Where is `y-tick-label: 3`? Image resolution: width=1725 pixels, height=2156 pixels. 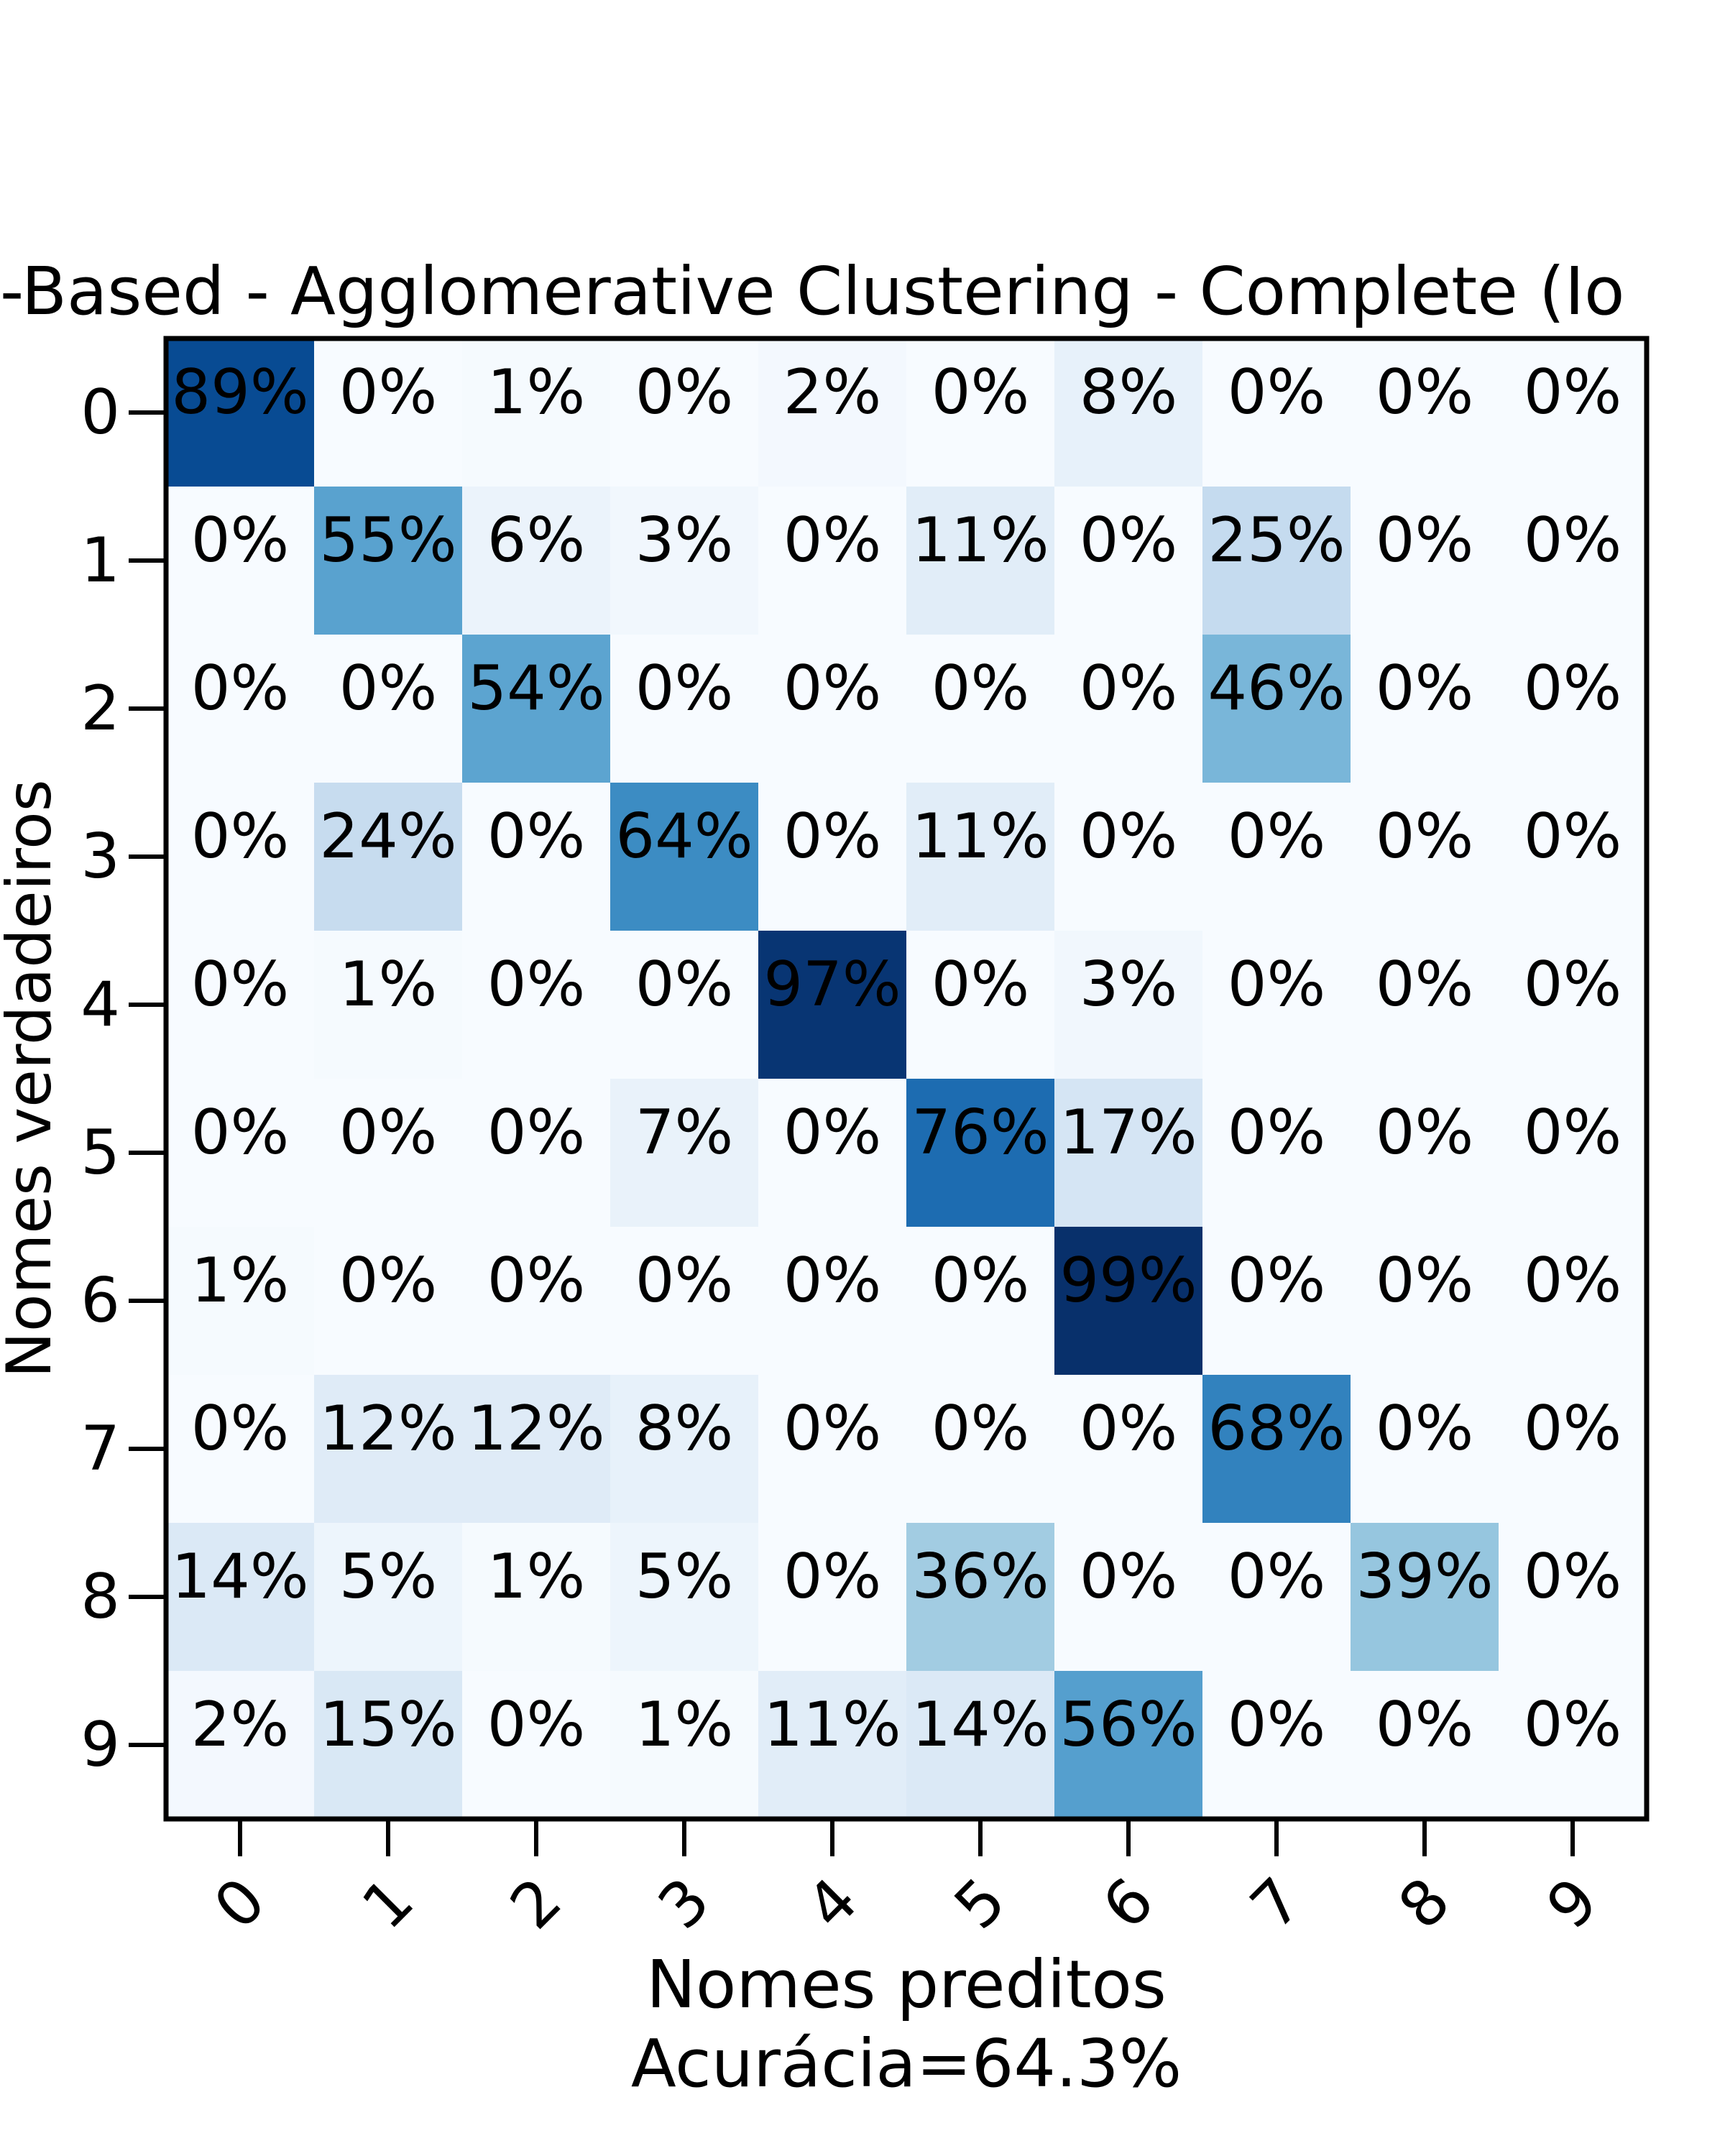 y-tick-label: 3 is located at coordinates (100, 857).